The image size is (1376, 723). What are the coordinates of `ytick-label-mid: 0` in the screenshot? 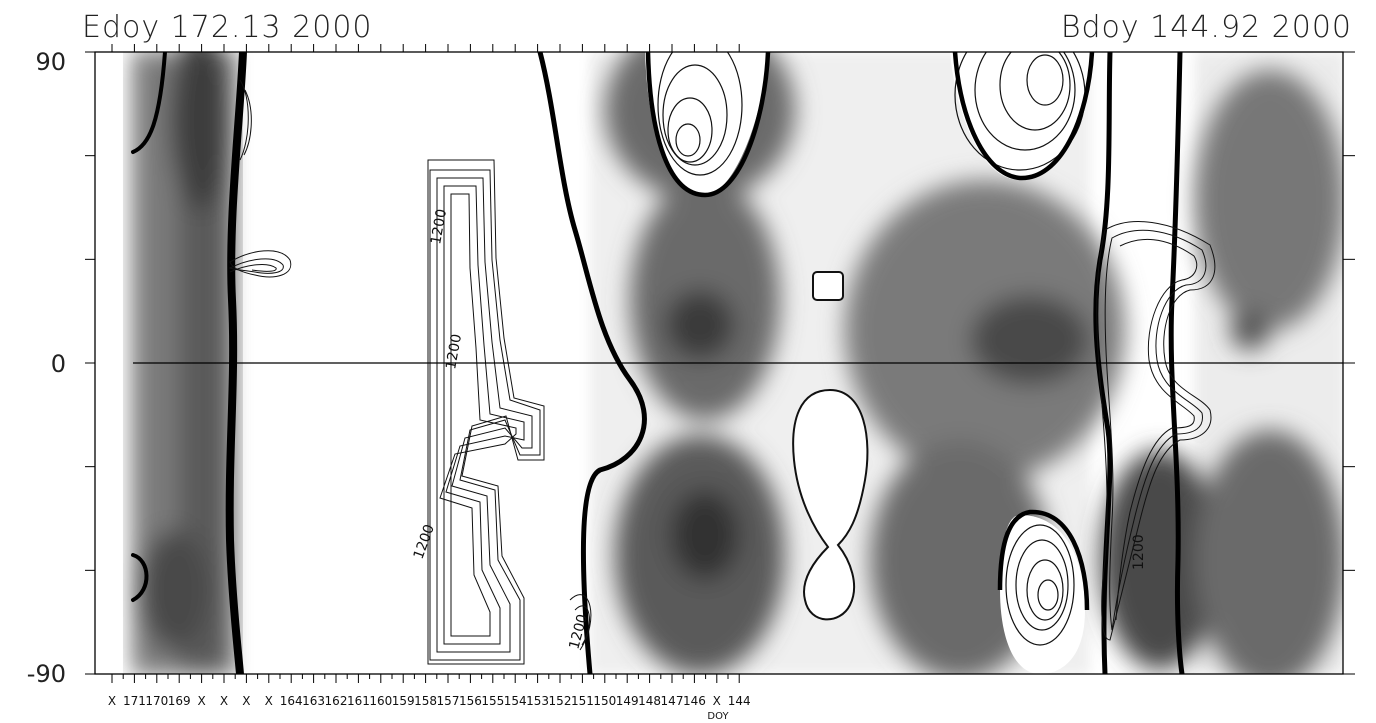 It's located at (58, 364).